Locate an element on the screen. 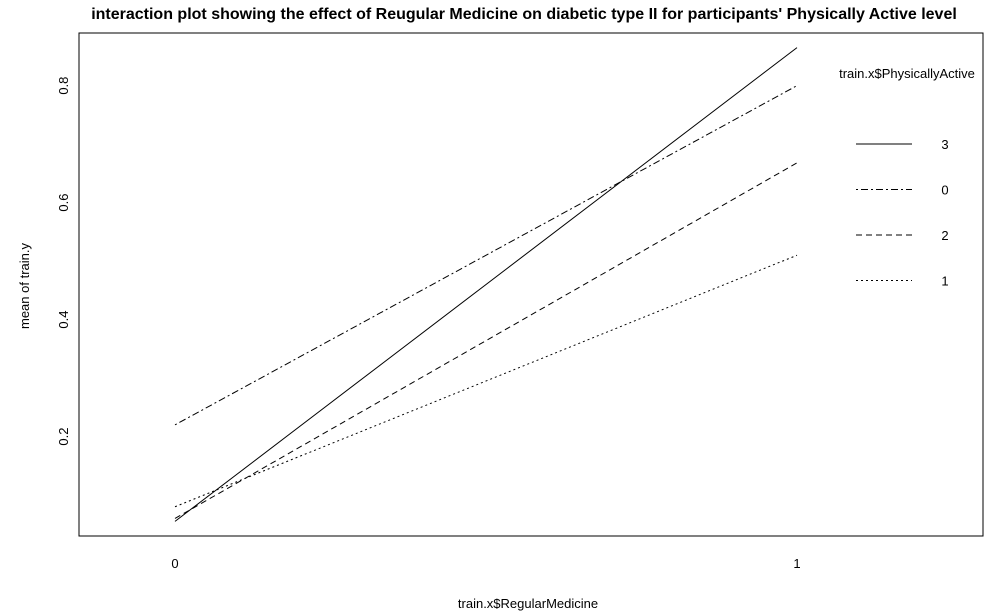  y-tick-label: 0.6 is located at coordinates (63, 203).